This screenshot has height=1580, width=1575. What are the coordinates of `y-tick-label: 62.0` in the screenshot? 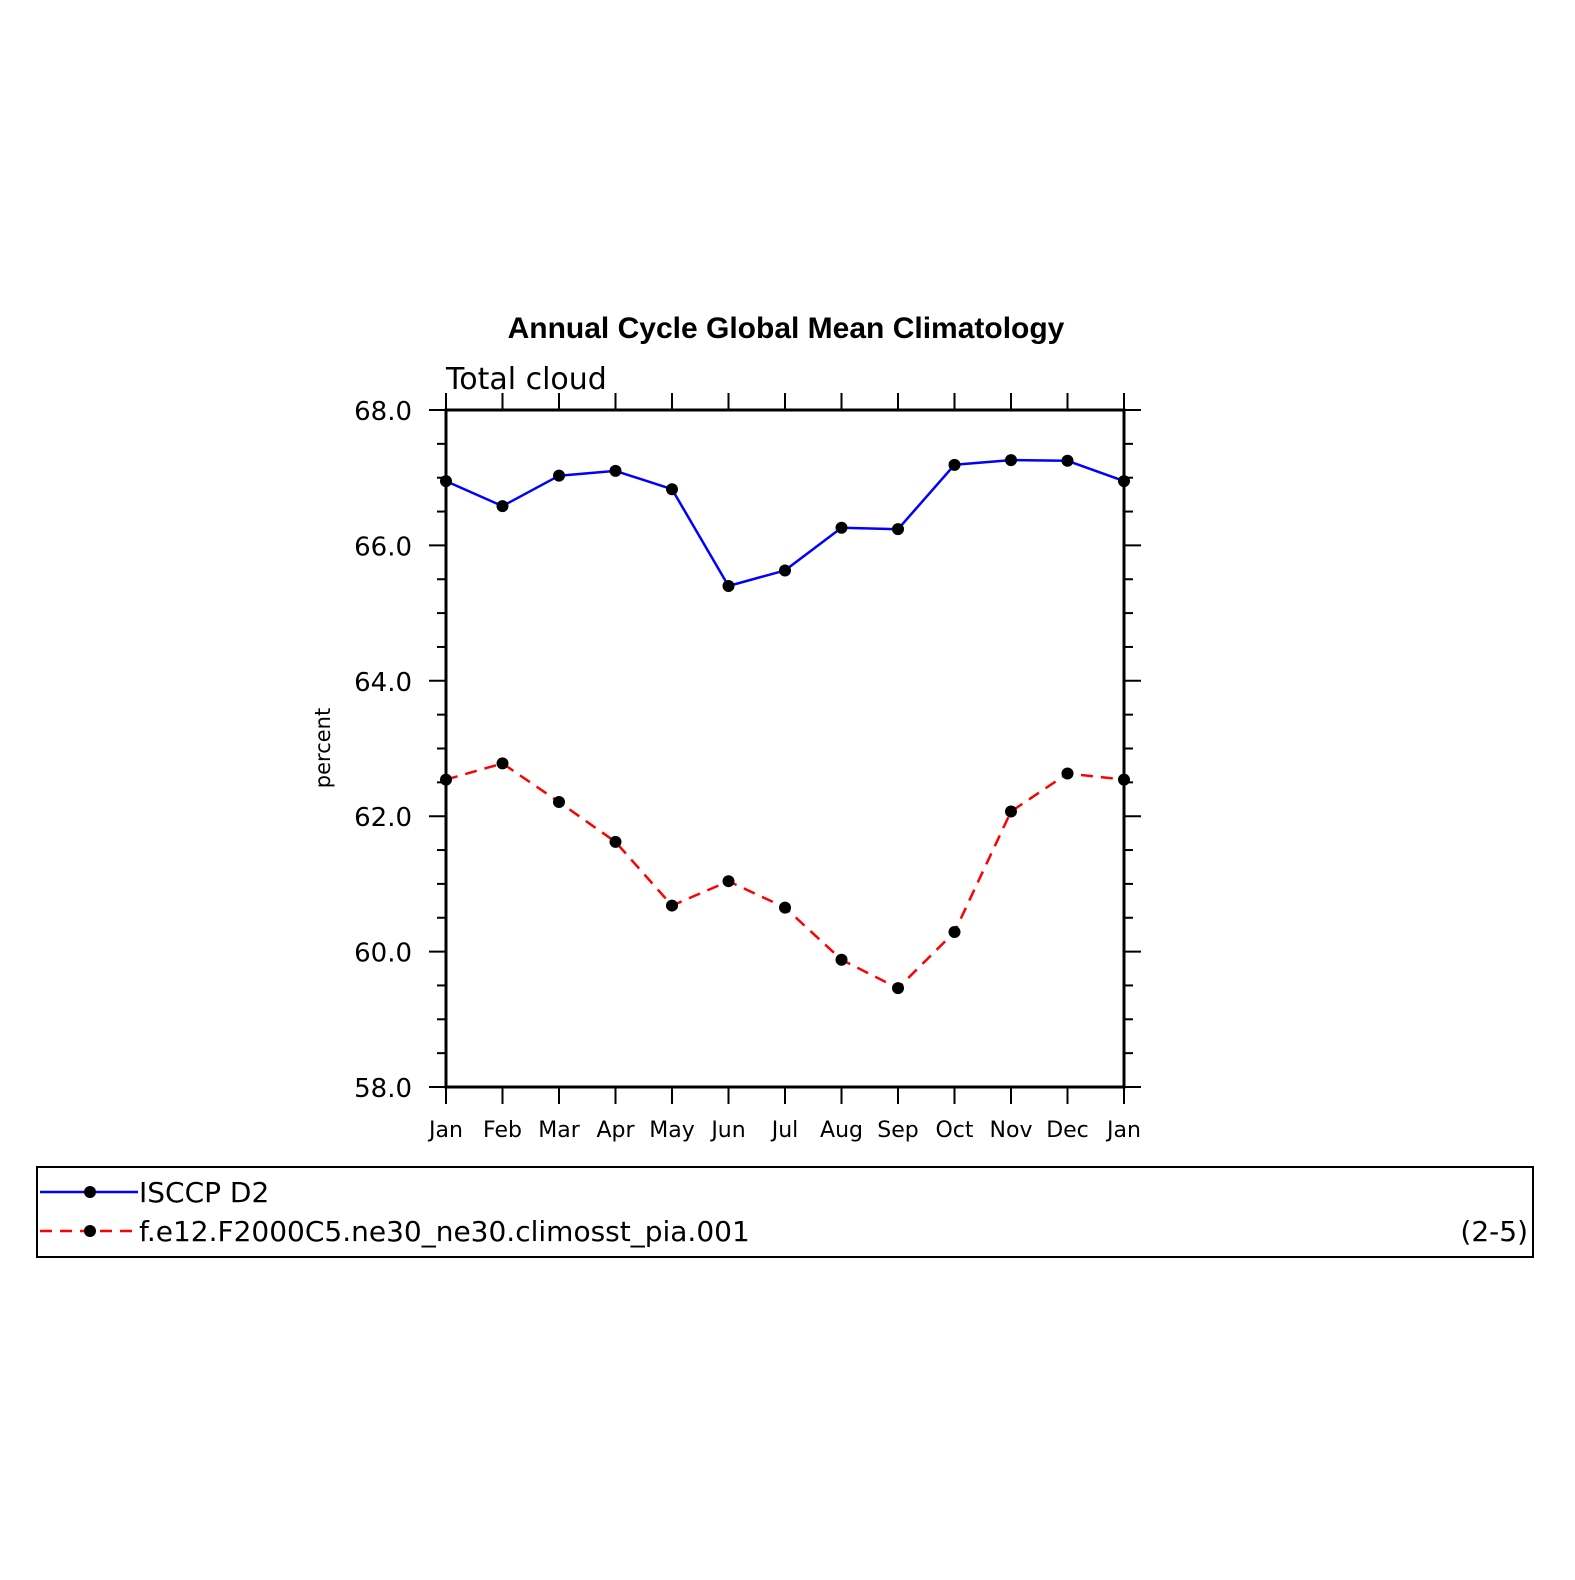 It's located at (383, 818).